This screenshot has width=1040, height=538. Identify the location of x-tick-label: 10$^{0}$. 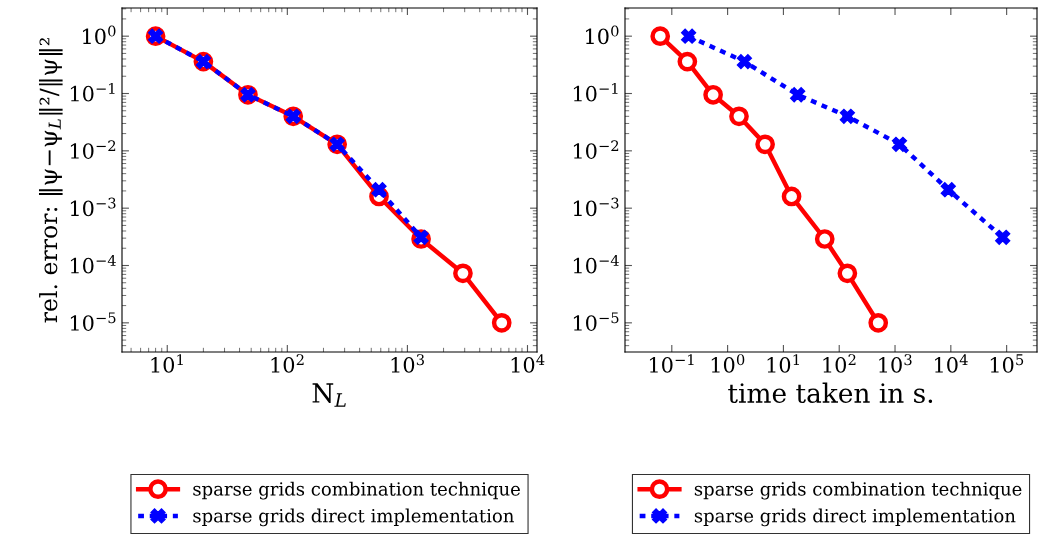
(728, 363).